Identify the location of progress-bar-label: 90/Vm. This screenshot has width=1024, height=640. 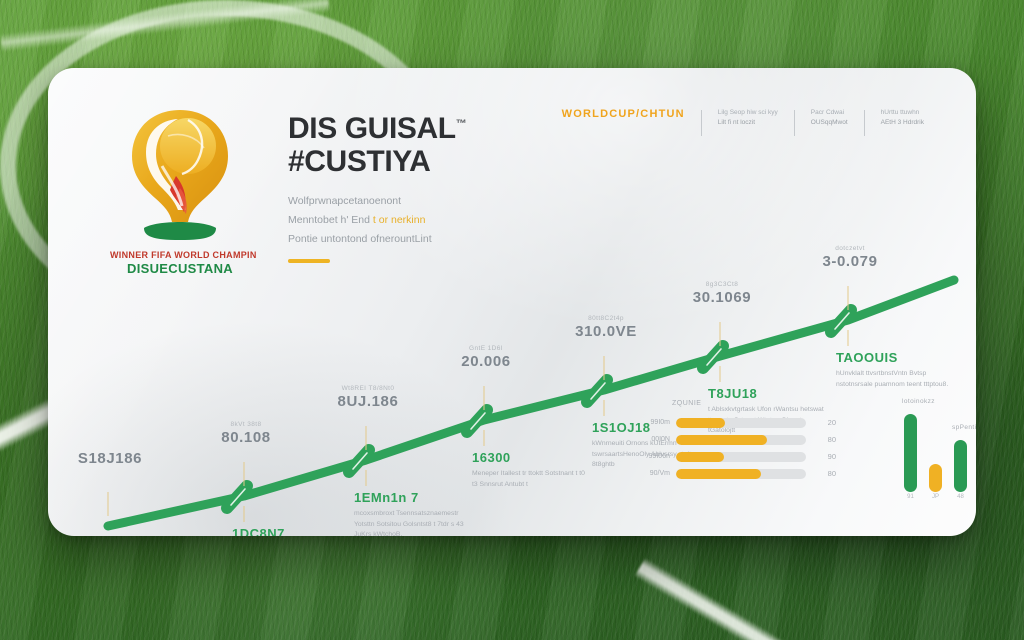
(659, 473).